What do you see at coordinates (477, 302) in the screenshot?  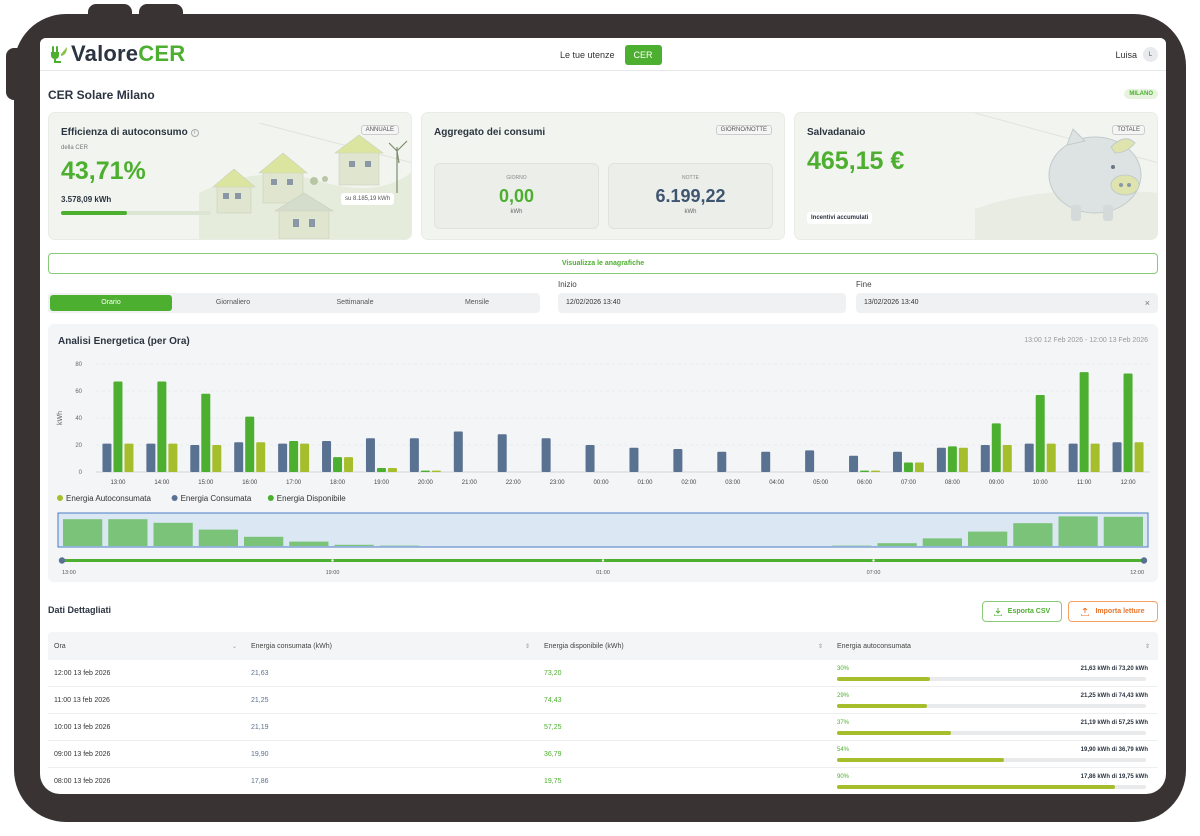 I see `tab-monthly: Mensile` at bounding box center [477, 302].